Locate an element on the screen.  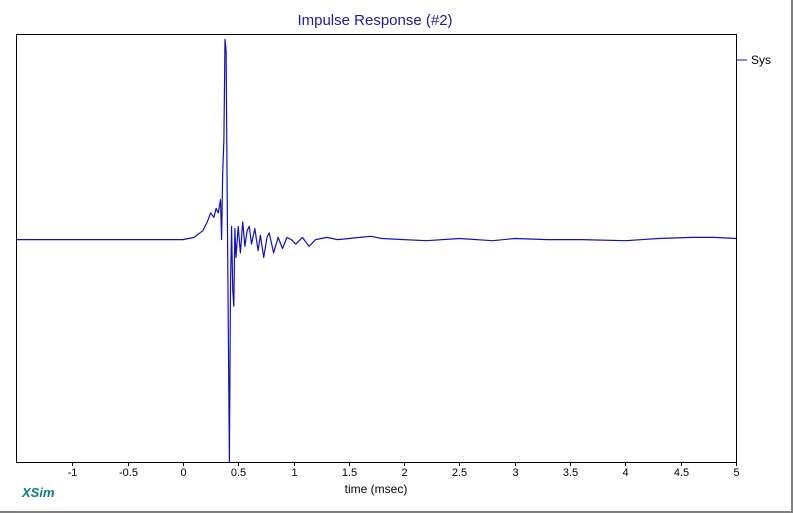
x-axis-label: time (msec) is located at coordinates (376, 489).